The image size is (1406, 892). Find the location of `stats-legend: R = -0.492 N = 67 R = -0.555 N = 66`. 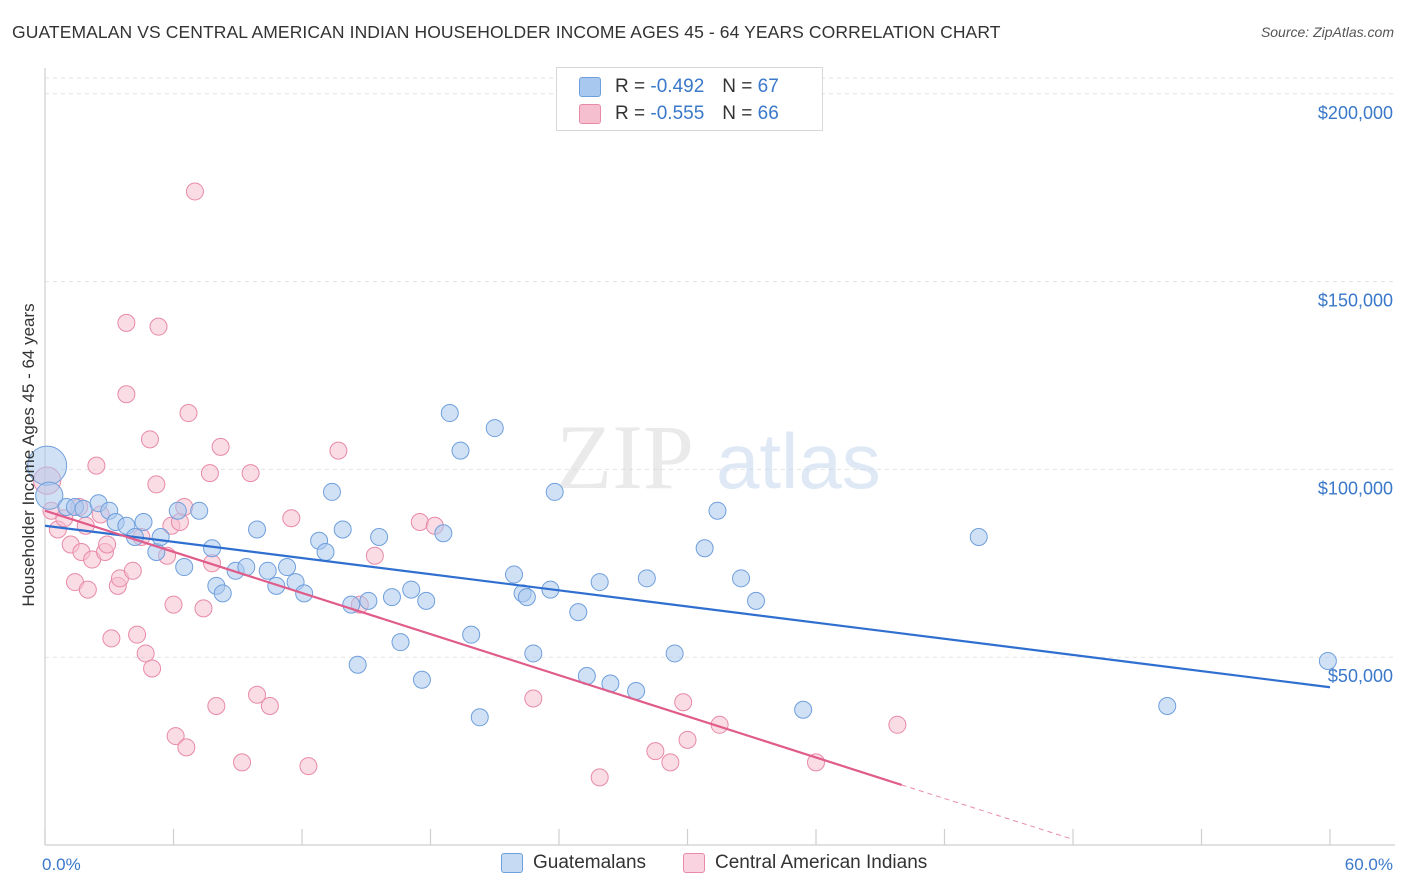

stats-legend: R = -0.492 N = 67 R = -0.555 N = 66 is located at coordinates (689, 99).